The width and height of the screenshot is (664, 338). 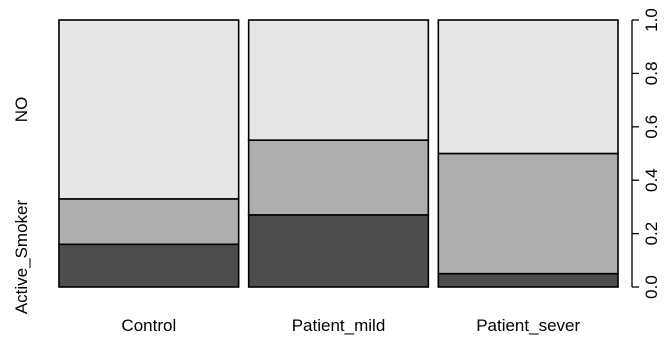 What do you see at coordinates (646, 153) in the screenshot?
I see `y-axis-right: 0.0 0.2 0.4 0.6 0.8 1.0` at bounding box center [646, 153].